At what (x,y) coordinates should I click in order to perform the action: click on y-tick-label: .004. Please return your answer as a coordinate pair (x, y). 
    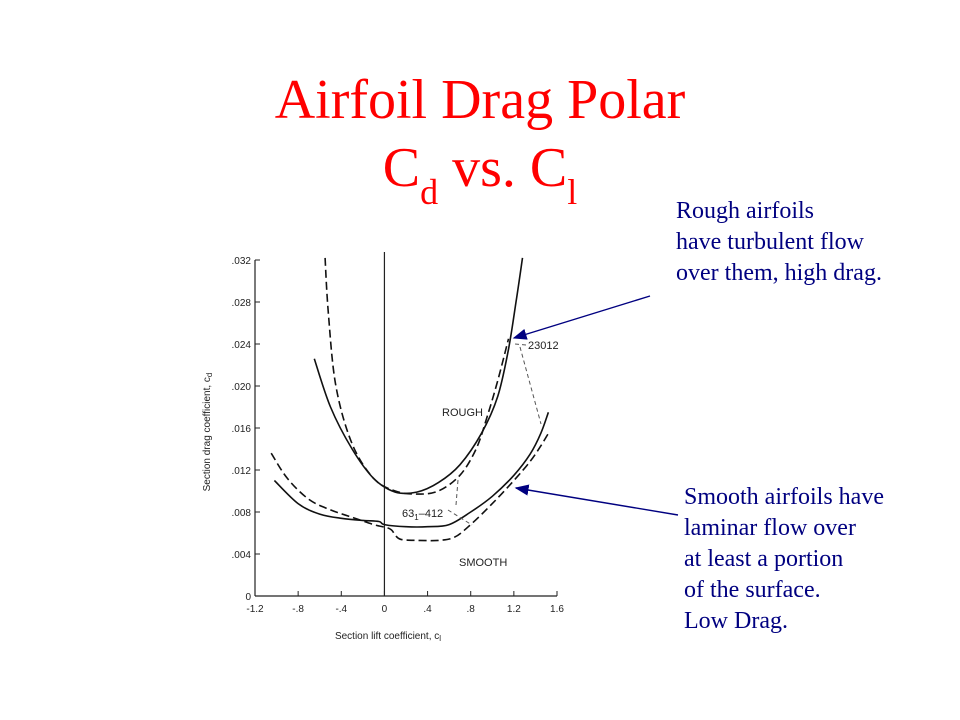
    Looking at the image, I should click on (242, 555).